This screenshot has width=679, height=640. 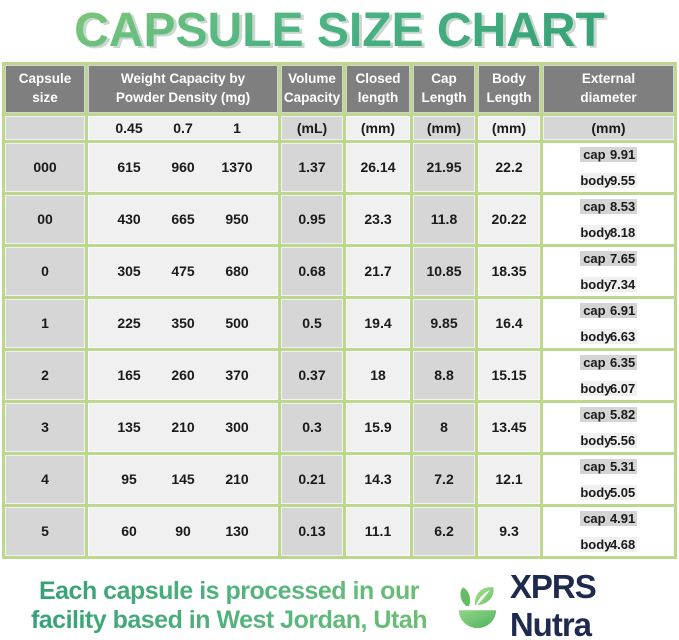 I want to click on external-body-row: body 6.63, so click(x=608, y=336).